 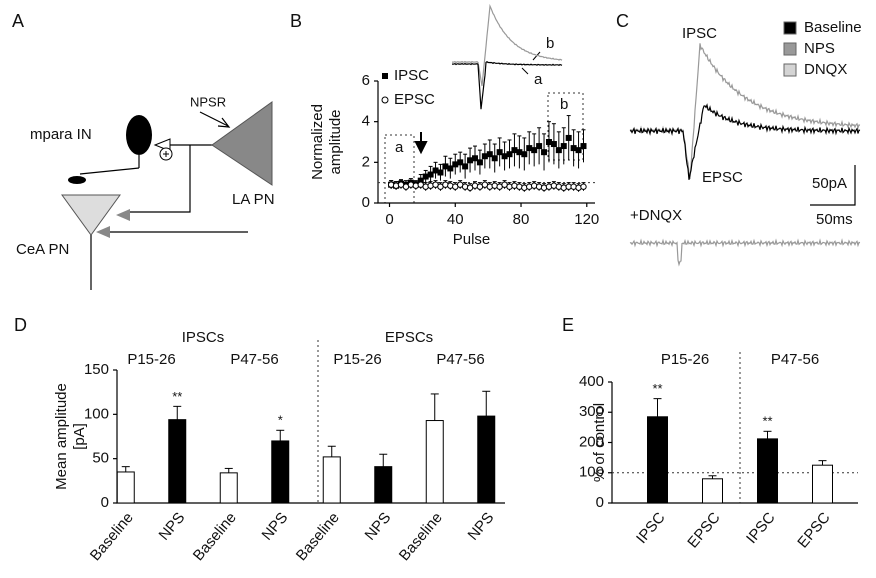 What do you see at coordinates (819, 48) in the screenshot?
I see `legend-label: NPS` at bounding box center [819, 48].